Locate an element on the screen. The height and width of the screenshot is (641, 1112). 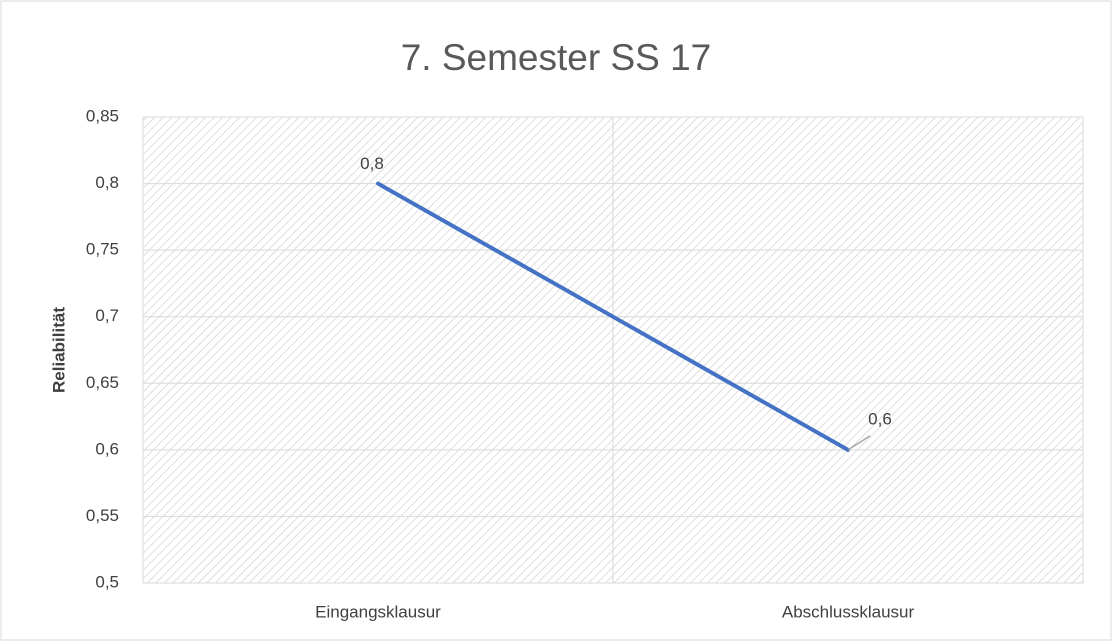
data-label: 0,8 is located at coordinates (372, 163).